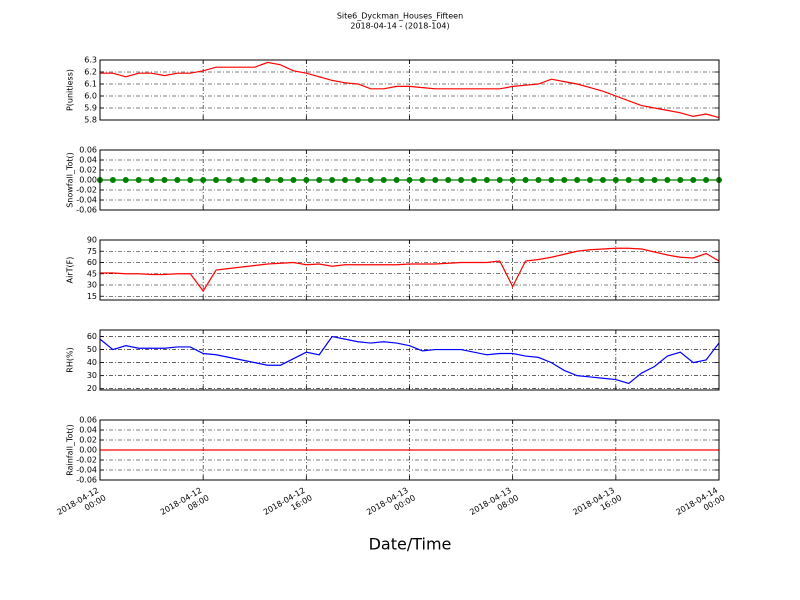  Describe the element at coordinates (81, 500) in the screenshot. I see `x-tick-group: 2018-04-12 00:00` at that location.